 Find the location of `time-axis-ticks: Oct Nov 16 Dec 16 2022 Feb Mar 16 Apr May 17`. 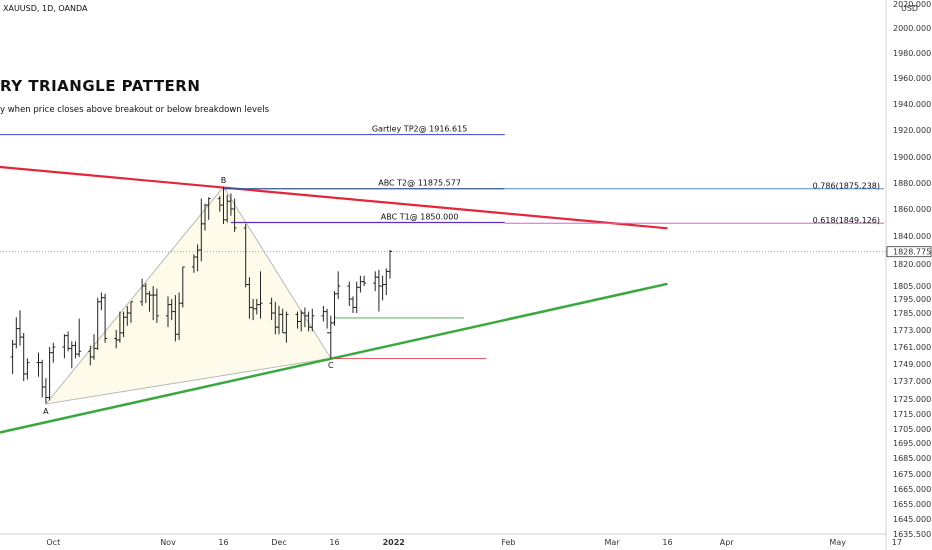

time-axis-ticks: Oct Nov 16 Dec 16 2022 Feb Mar 16 Apr May 17 is located at coordinates (474, 542).